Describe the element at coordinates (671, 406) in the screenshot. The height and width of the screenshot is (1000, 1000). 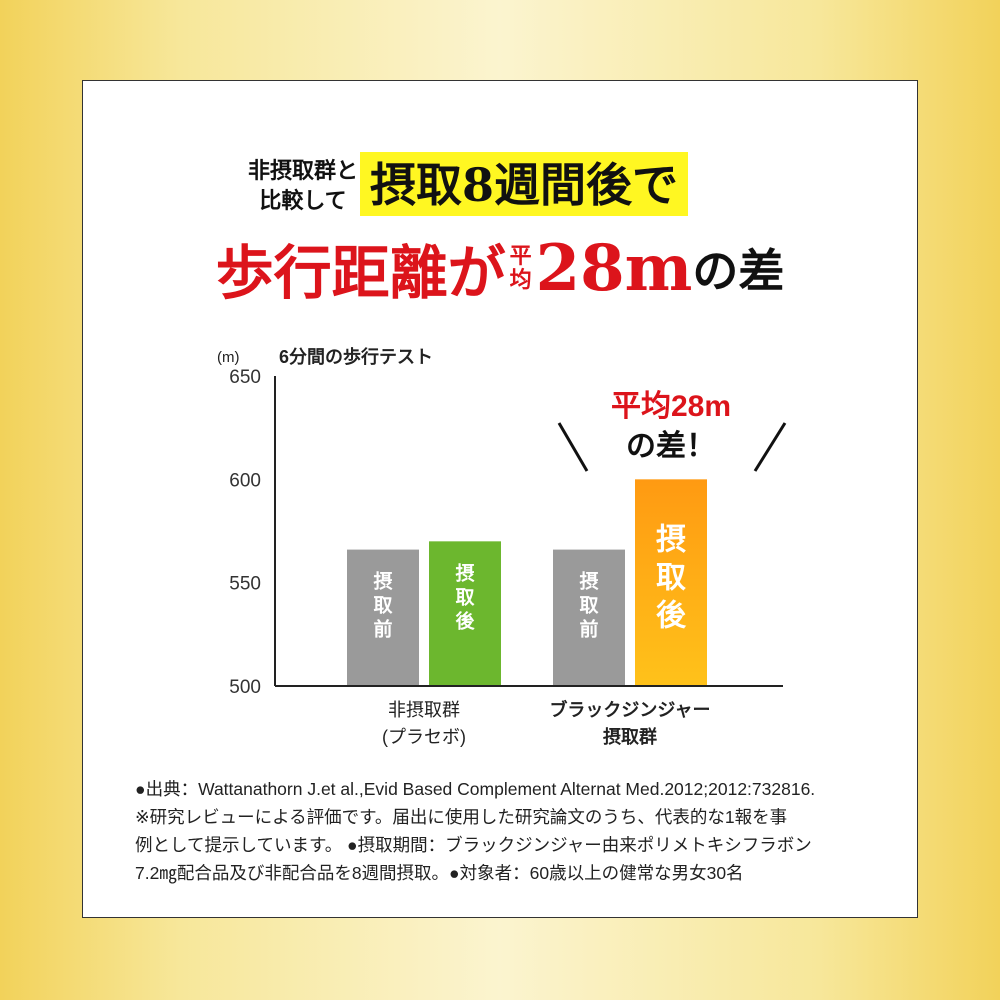
I see `annotation-line-1: 平均28m` at that location.